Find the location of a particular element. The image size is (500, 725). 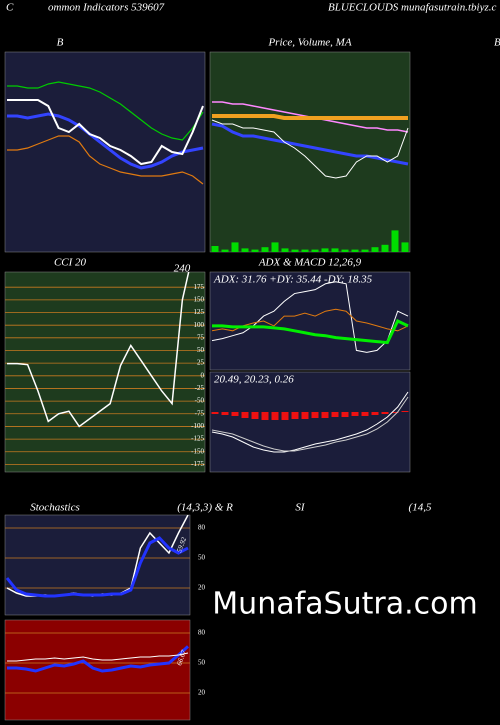

y-tick-label: 150 is located at coordinates (199, 299).